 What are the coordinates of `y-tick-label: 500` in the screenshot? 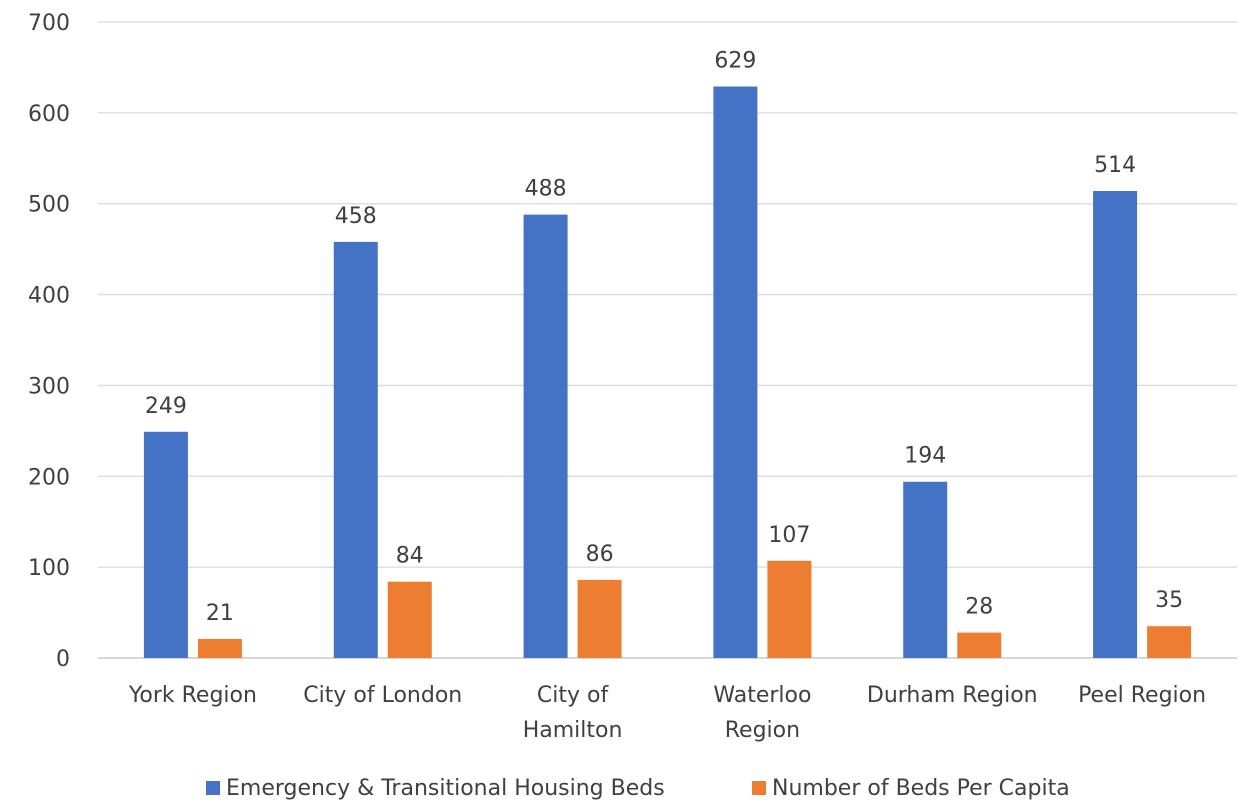 It's located at (49, 205).